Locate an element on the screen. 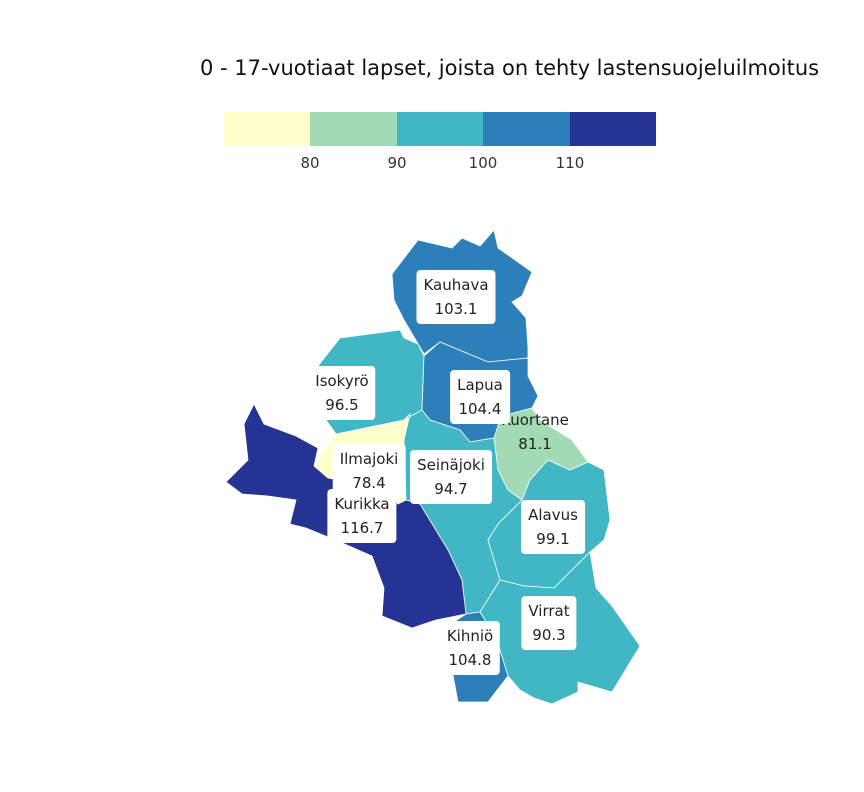 Image resolution: width=864 pixels, height=792 pixels. map-label-kurikka: Kurikka 116.7 is located at coordinates (362, 516).